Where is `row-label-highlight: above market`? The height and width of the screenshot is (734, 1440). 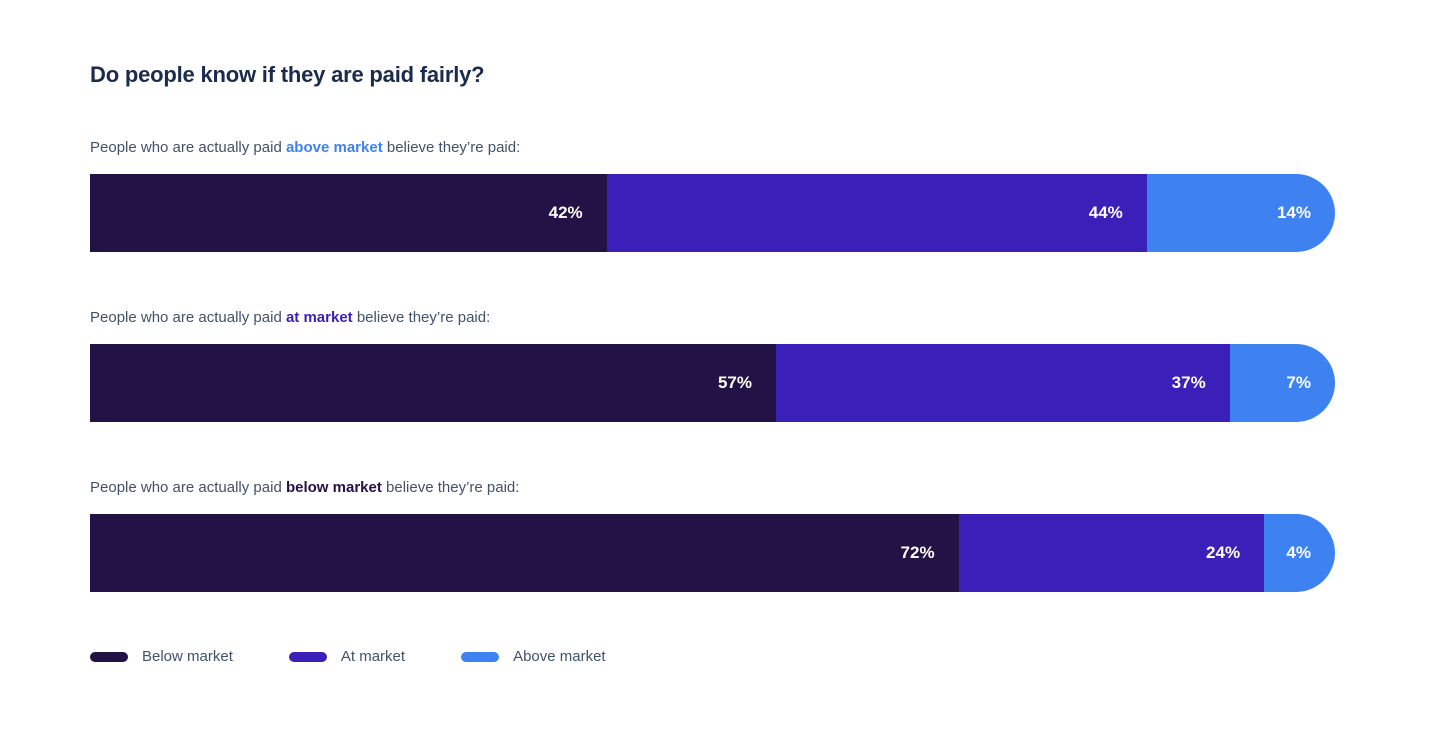
row-label-highlight: above market is located at coordinates (334, 147).